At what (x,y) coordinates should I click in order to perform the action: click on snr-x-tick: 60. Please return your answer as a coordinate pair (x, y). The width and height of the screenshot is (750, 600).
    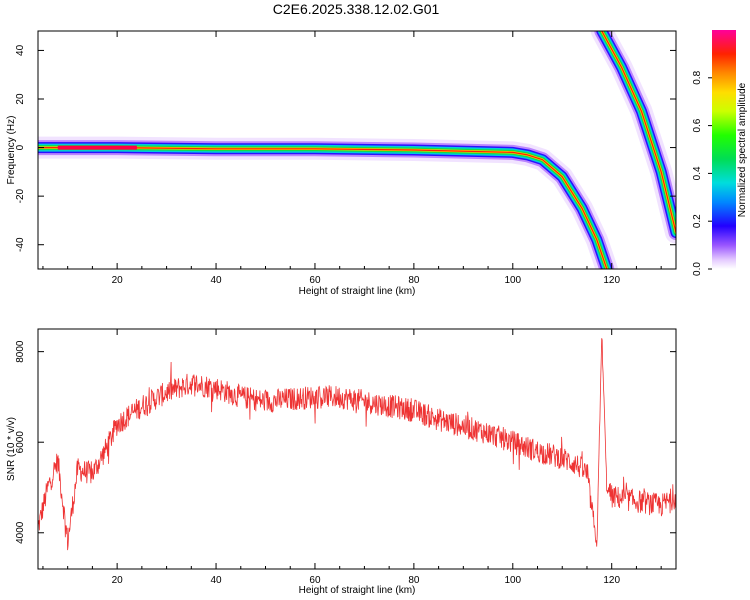
    Looking at the image, I should click on (315, 457).